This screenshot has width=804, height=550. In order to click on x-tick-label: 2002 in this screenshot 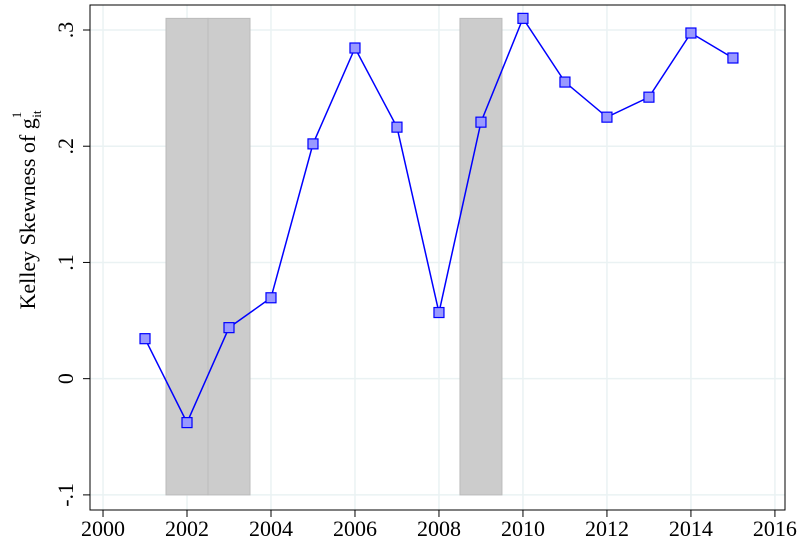, I will do `click(187, 528)`.